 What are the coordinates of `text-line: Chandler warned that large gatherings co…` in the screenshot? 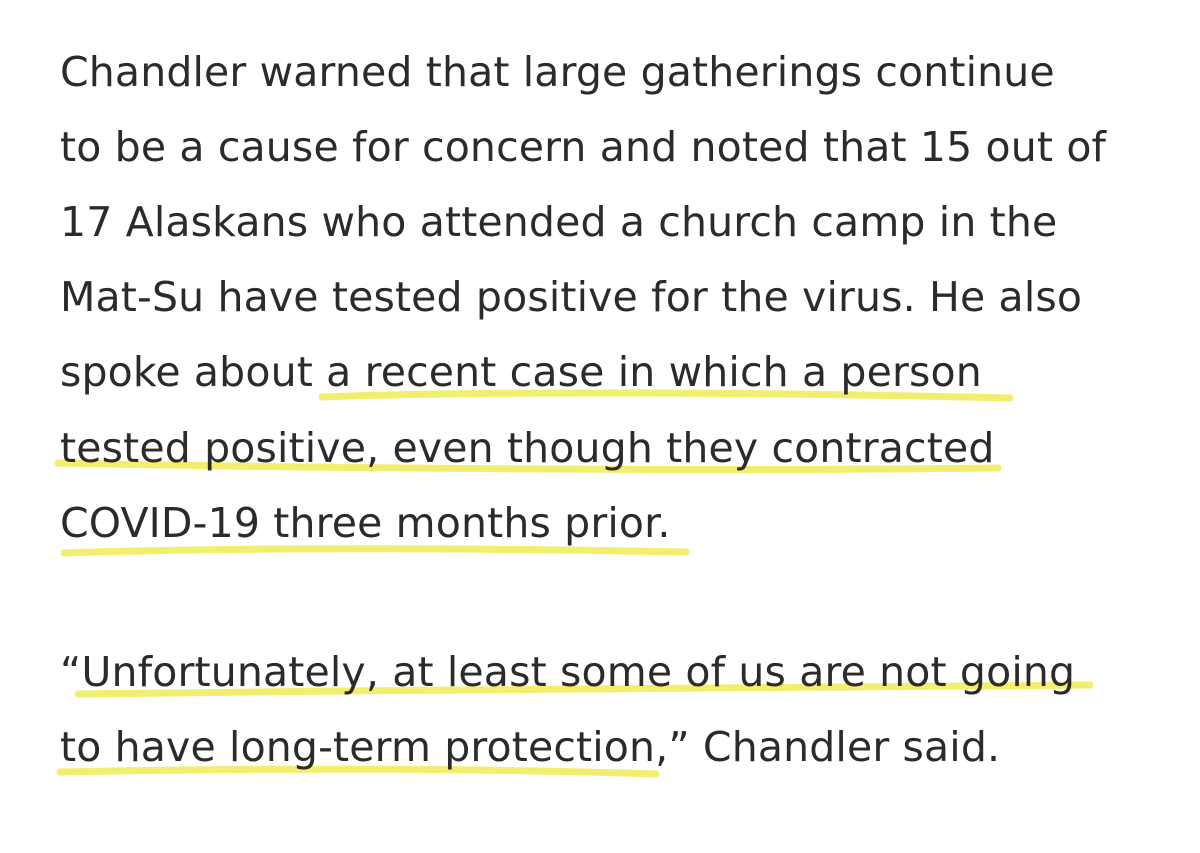 It's located at (557, 72).